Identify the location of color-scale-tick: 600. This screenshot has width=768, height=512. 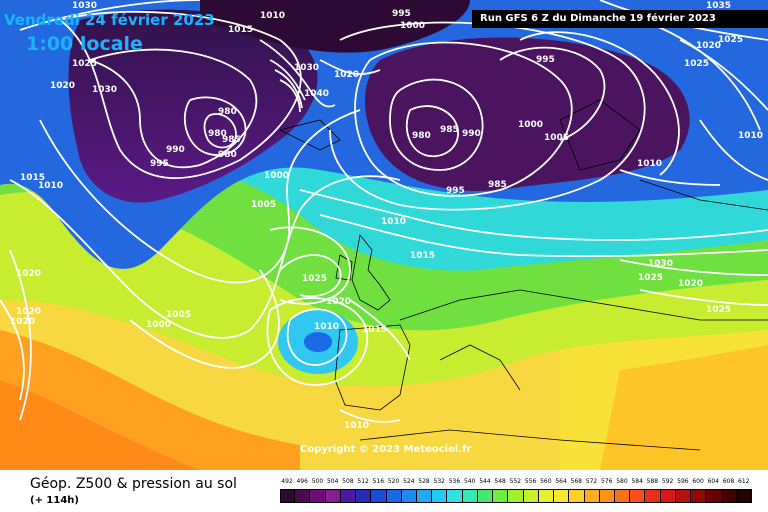
(698, 481).